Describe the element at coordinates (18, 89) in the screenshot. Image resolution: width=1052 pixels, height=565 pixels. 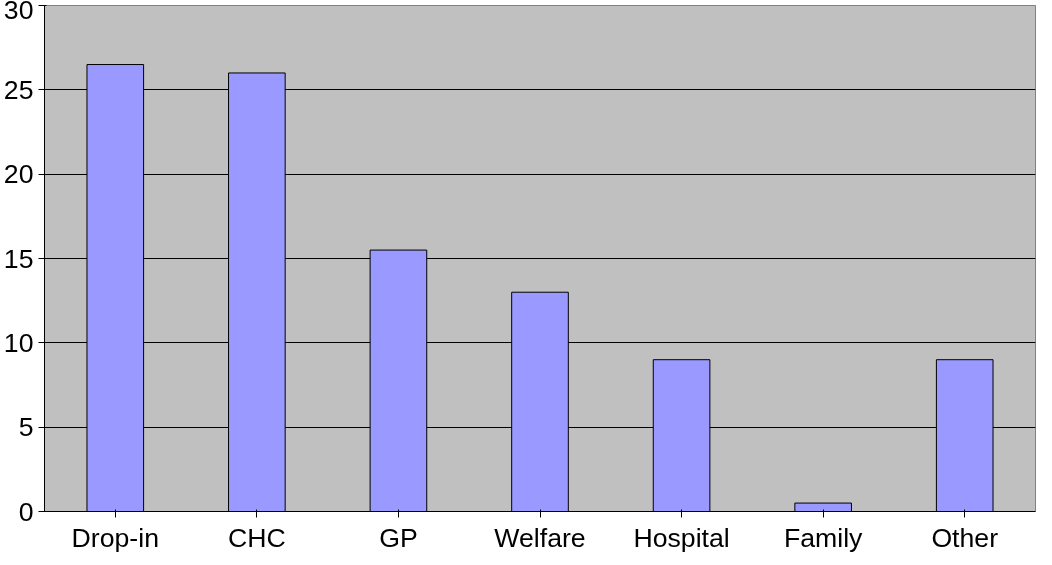
I see `y-tick-label: 25` at that location.